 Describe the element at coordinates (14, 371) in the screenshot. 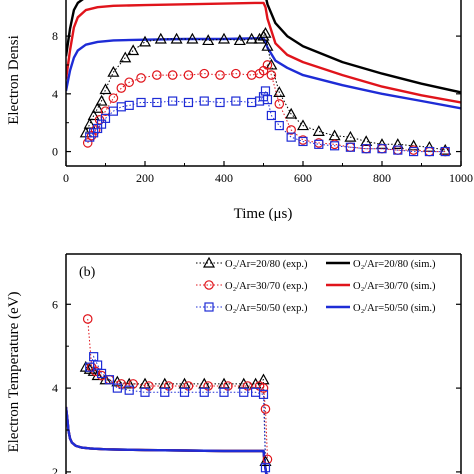

I see `panel-b-y-axis-title: Electron Temperature (eV)` at that location.